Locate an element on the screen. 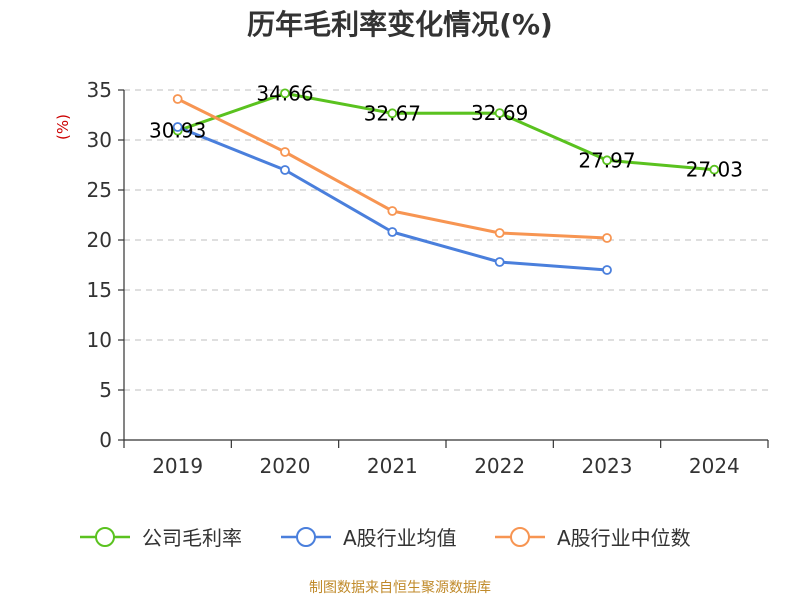  chart-title: 历年毛利率变化情况(%) is located at coordinates (400, 24).